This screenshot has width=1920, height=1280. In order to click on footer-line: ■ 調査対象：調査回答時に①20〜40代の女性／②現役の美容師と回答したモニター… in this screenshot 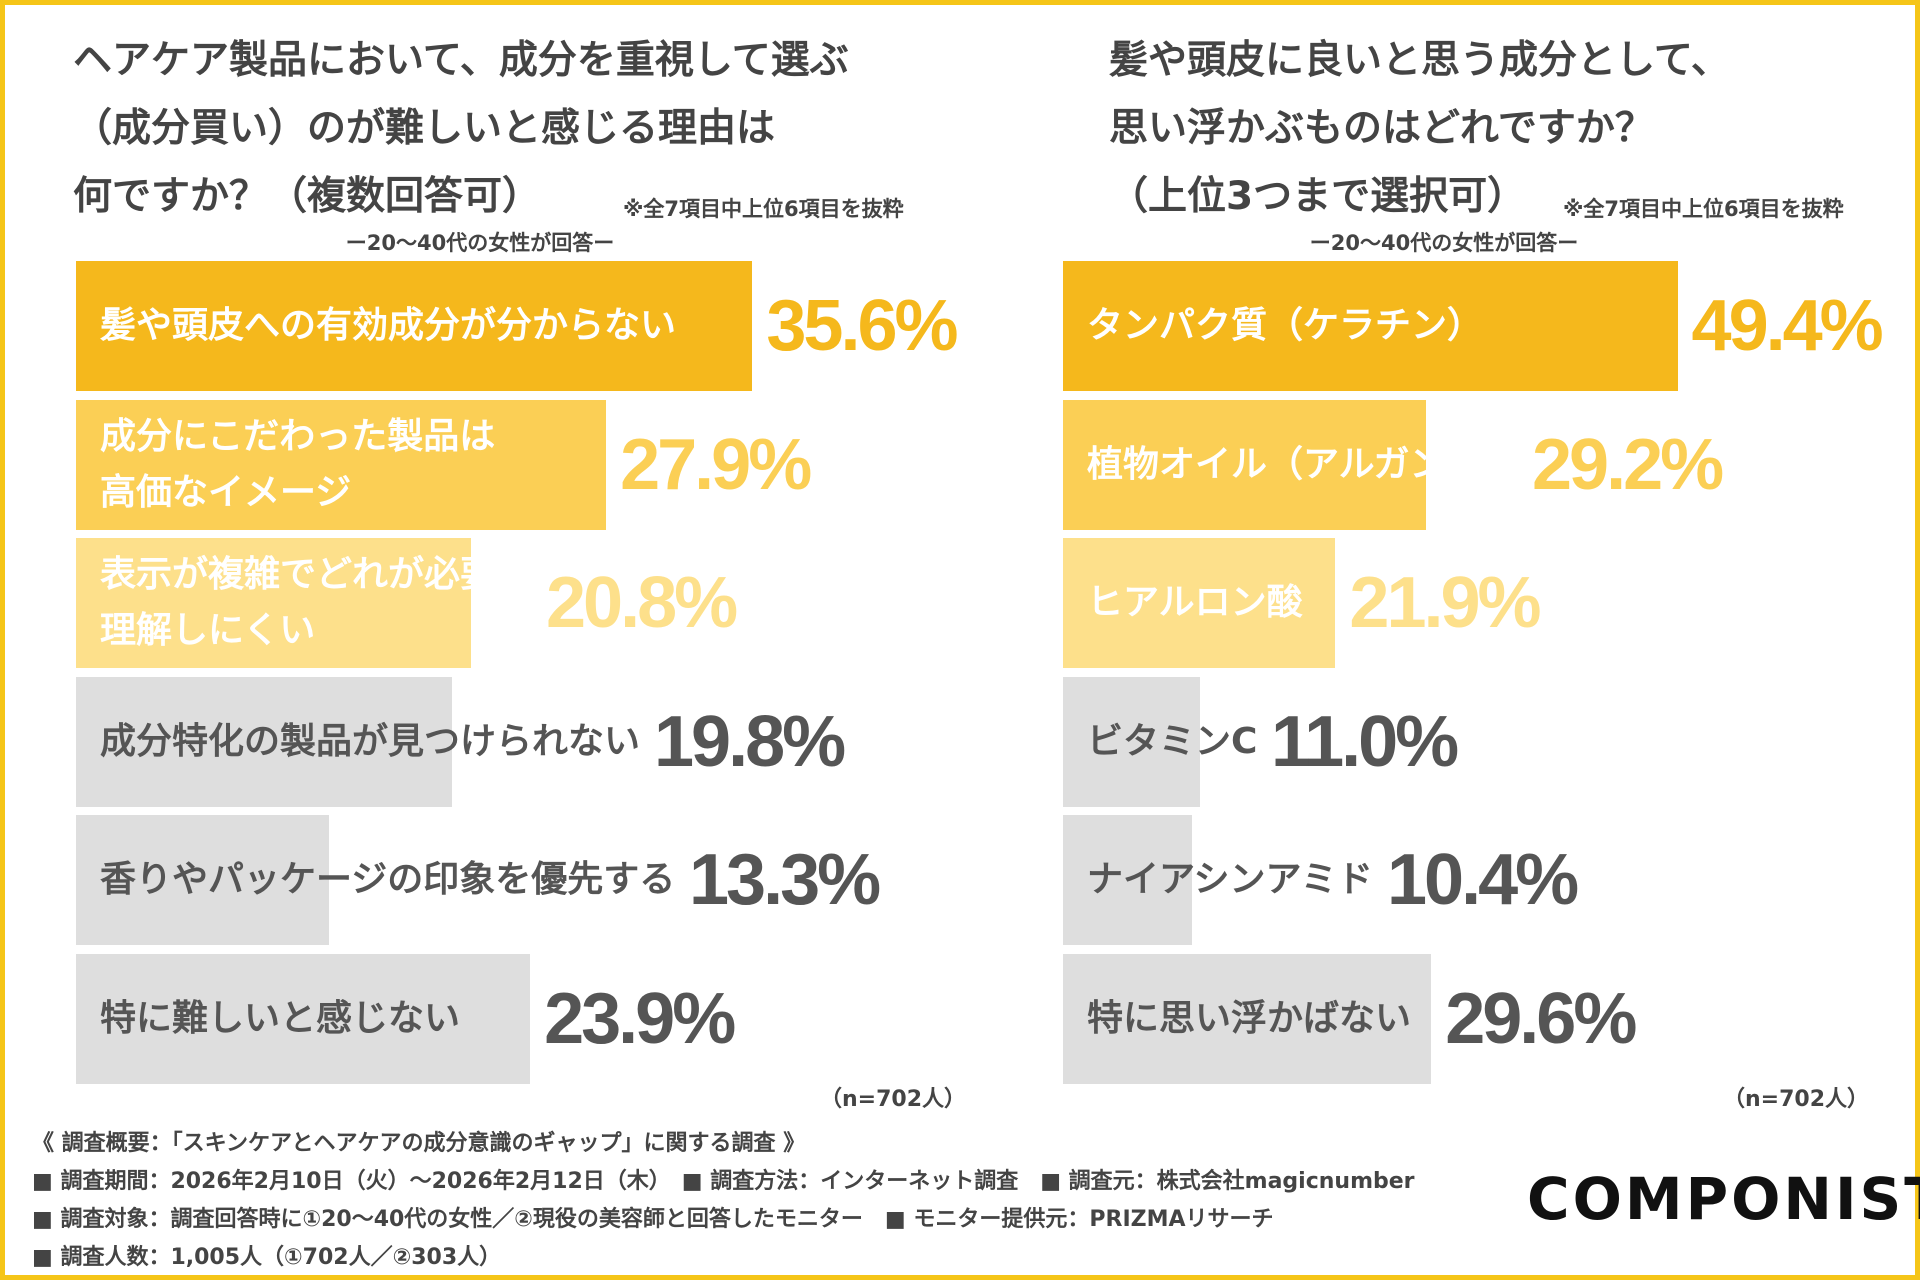, I will do `click(653, 1219)`.